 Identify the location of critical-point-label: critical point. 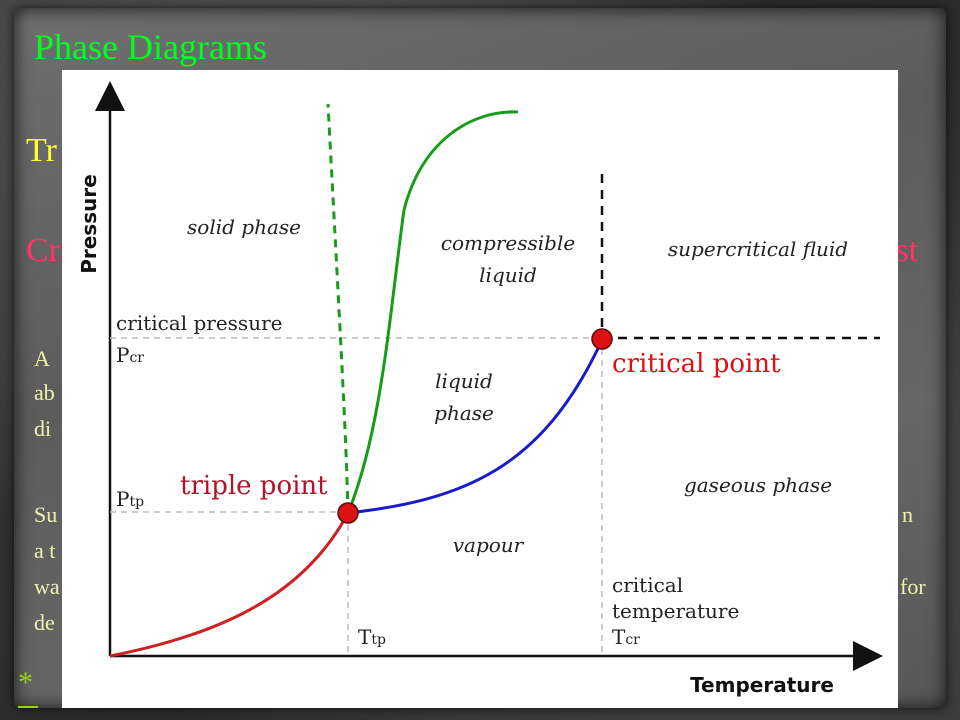
(696, 364).